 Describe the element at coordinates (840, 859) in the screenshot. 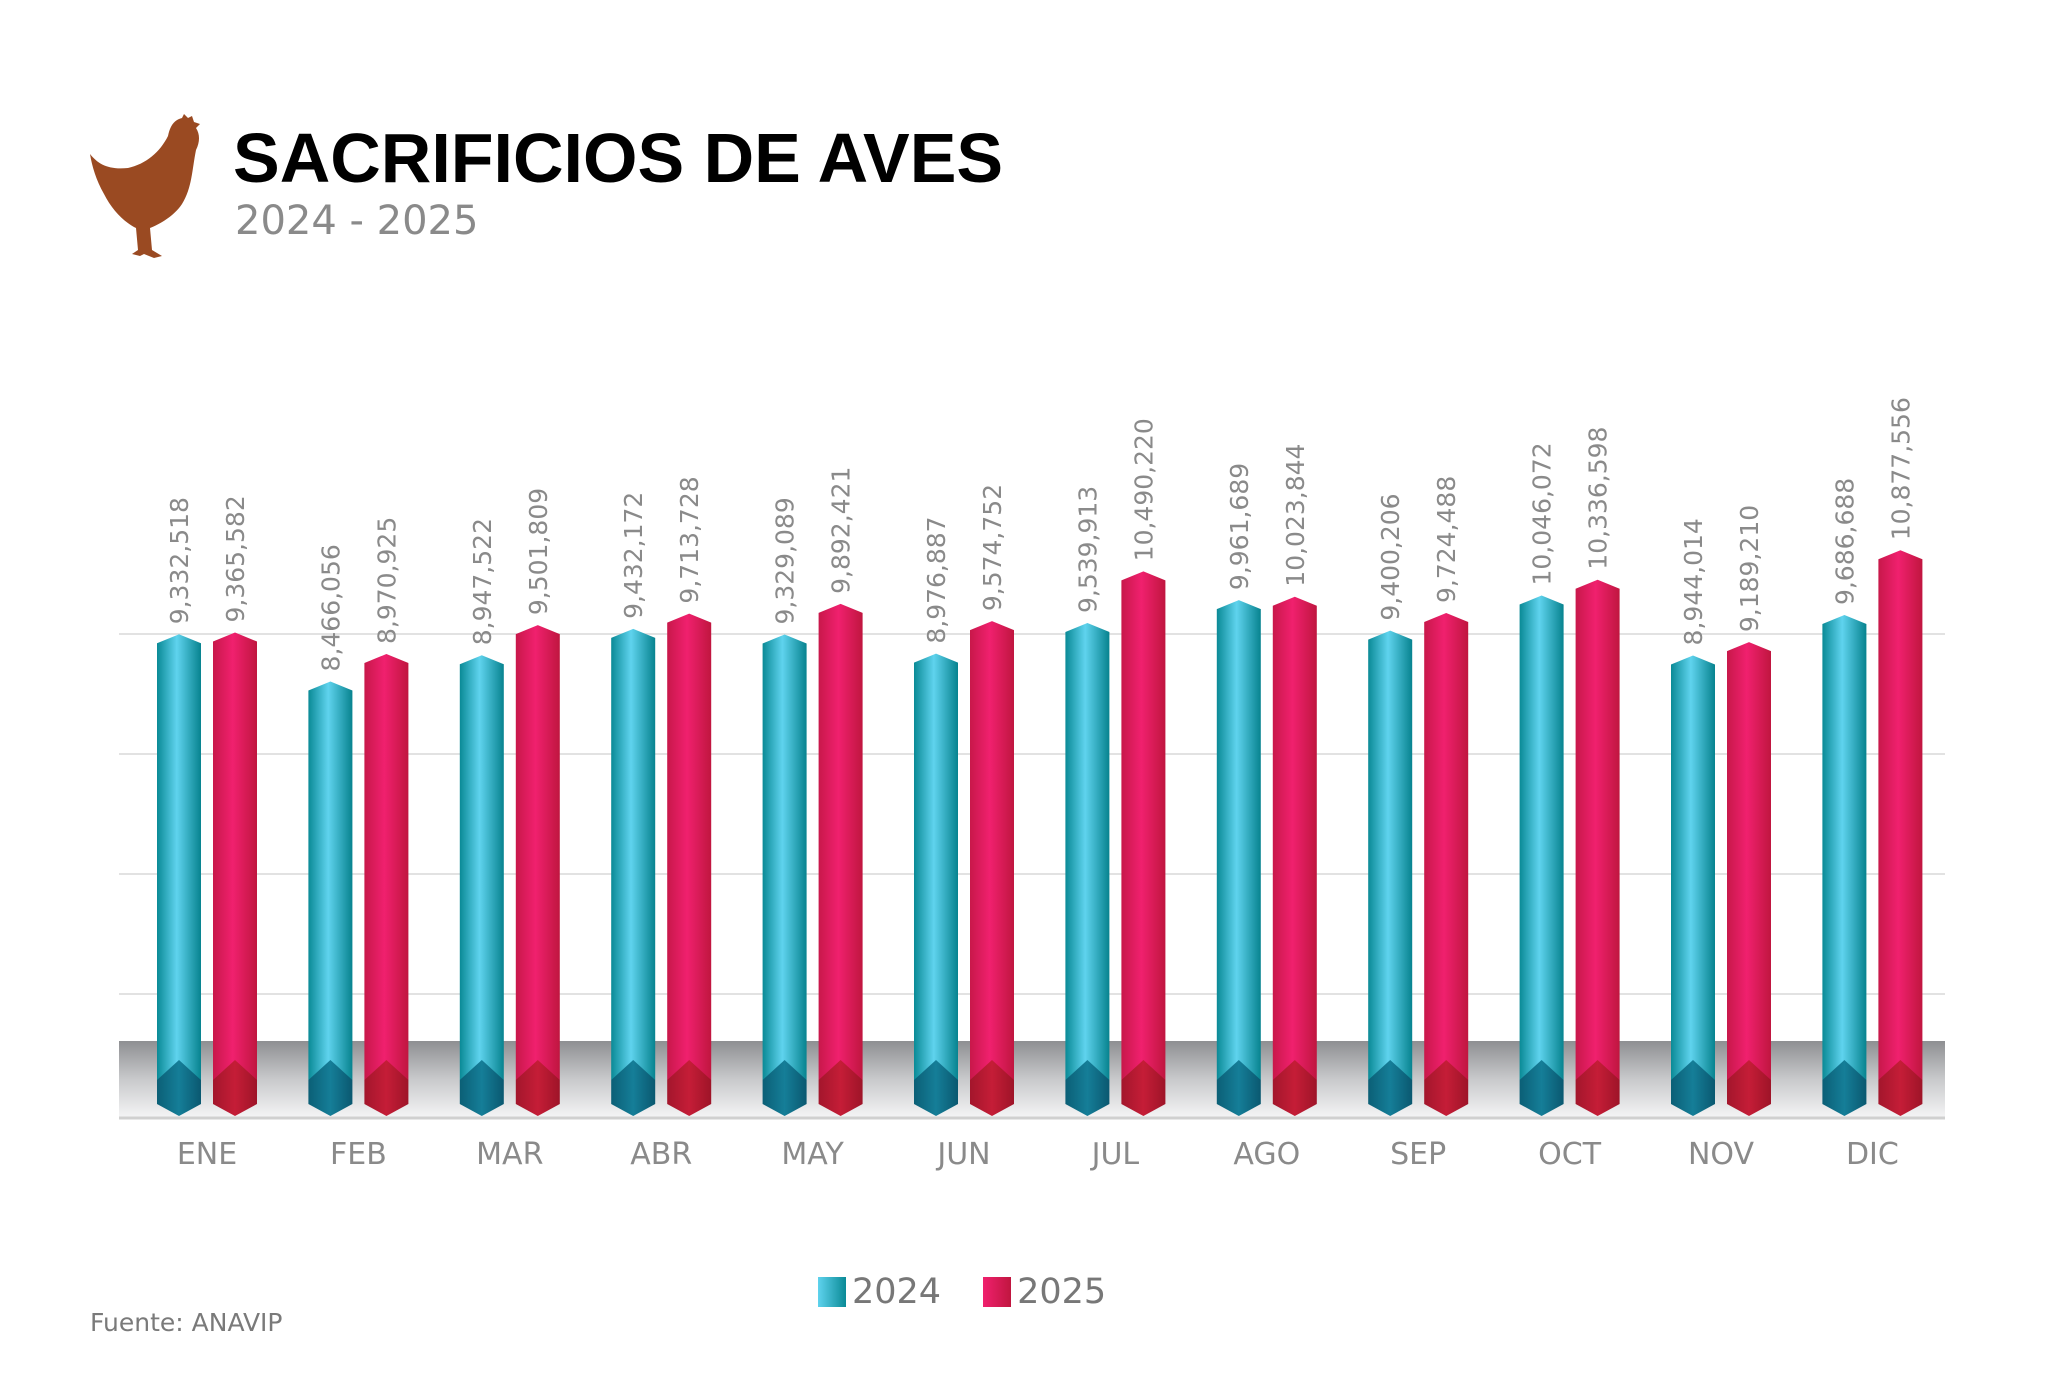

I see `bar-2025-may` at that location.